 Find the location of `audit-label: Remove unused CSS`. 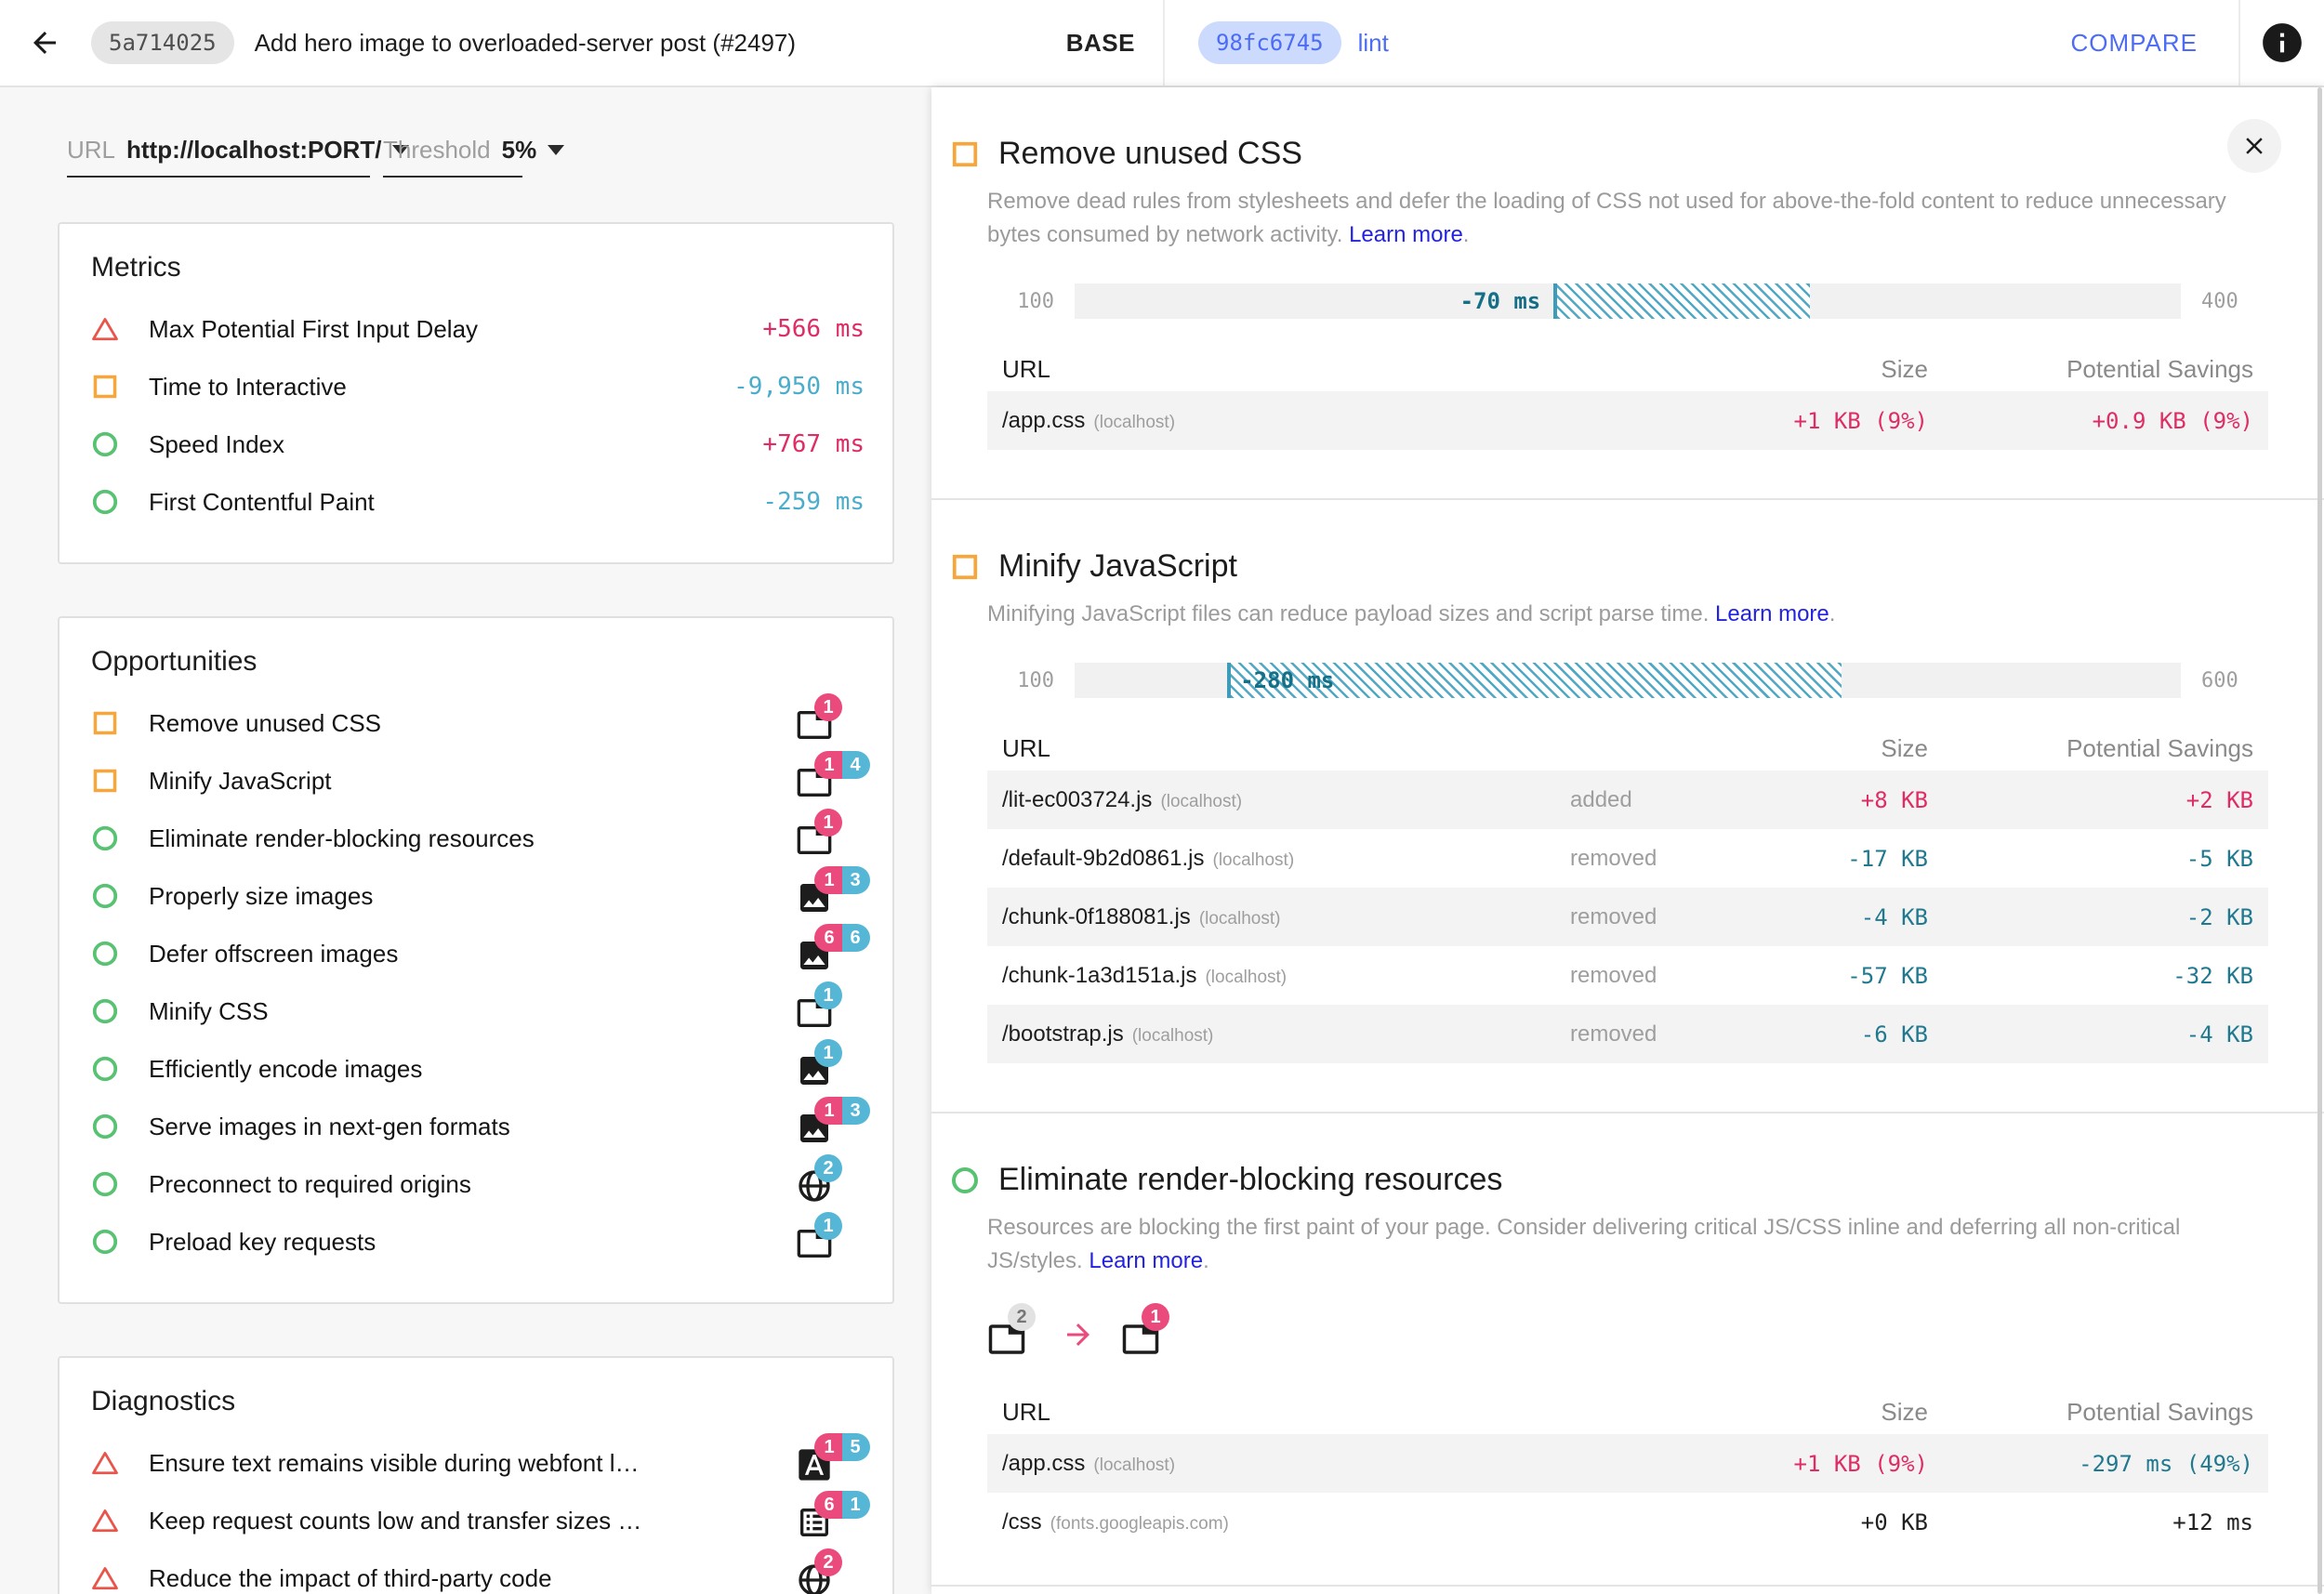

audit-label: Remove unused CSS is located at coordinates (265, 723).